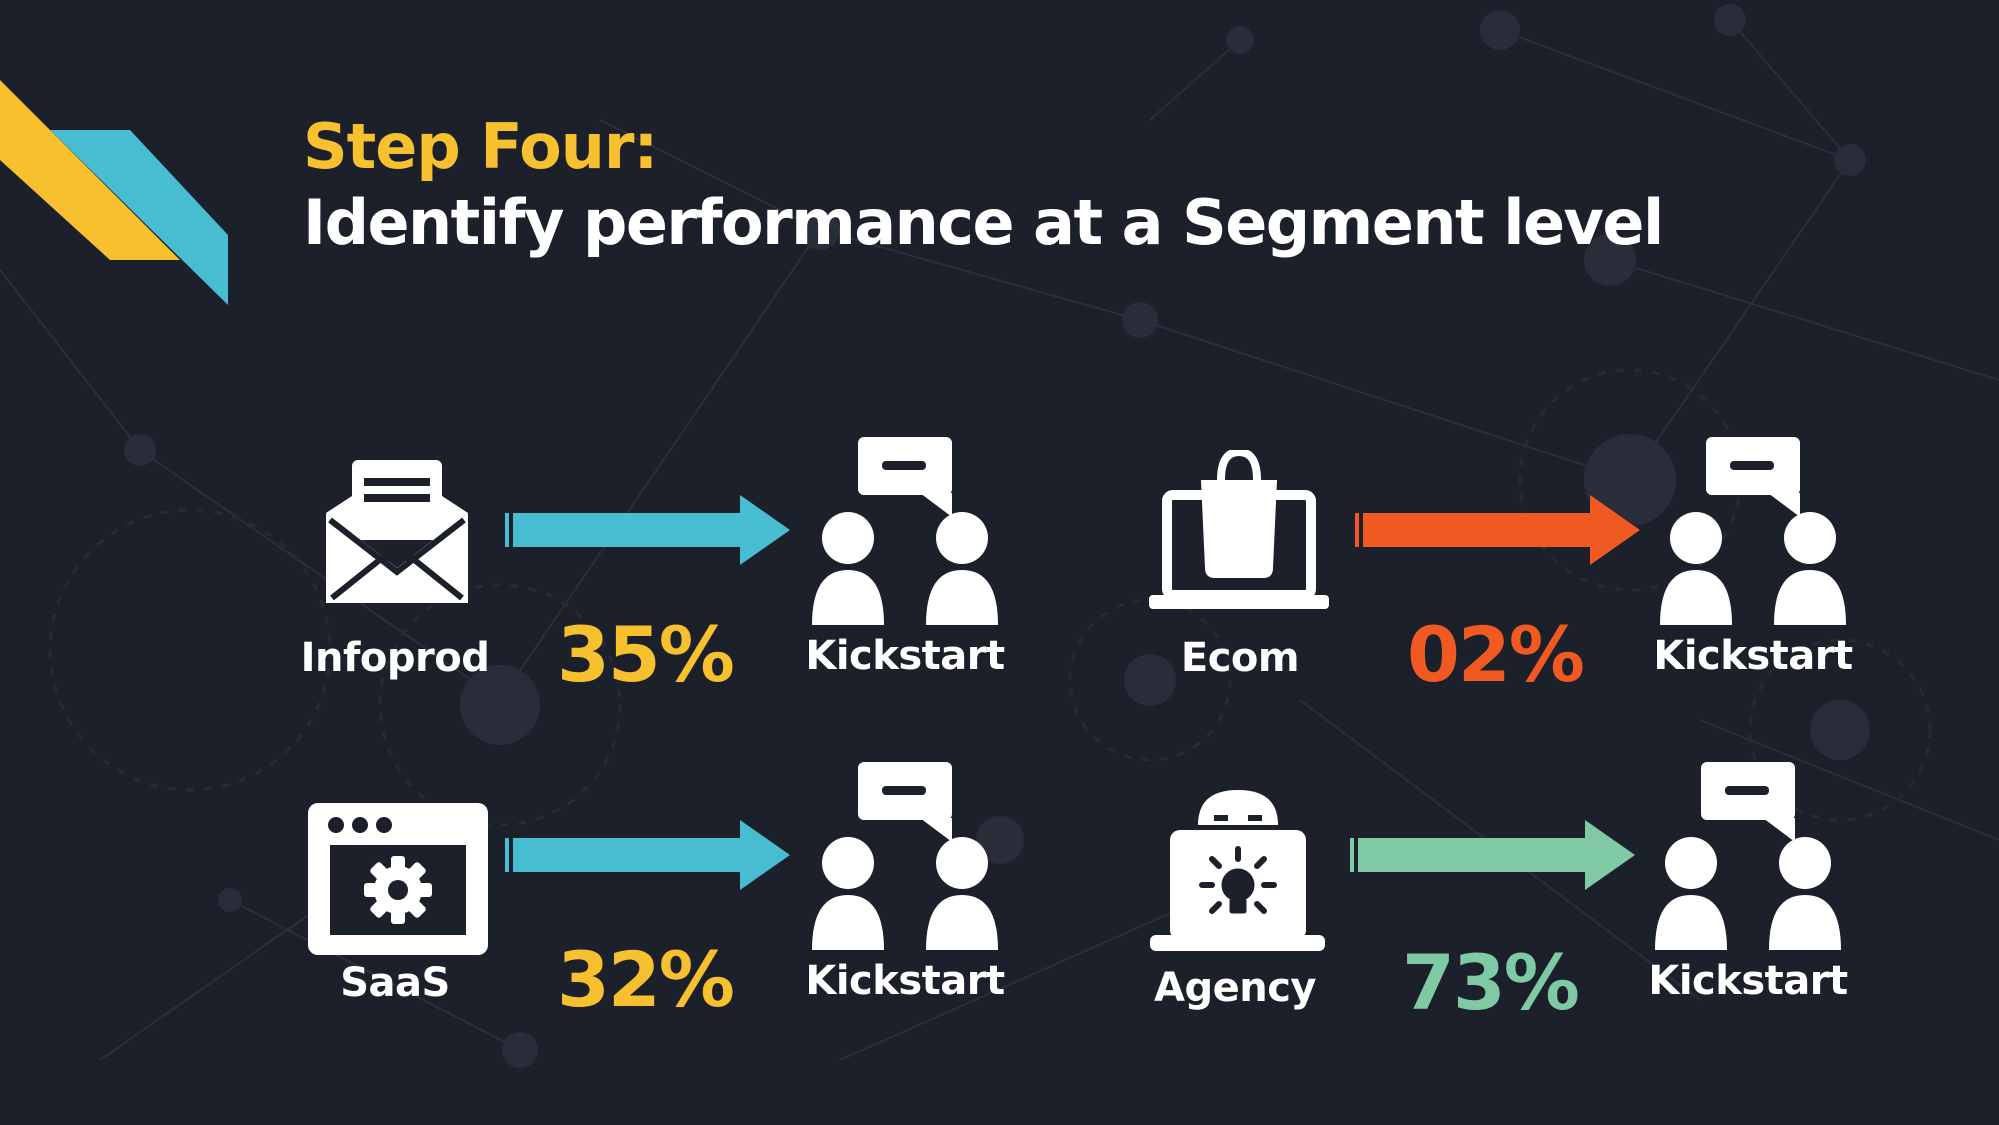 The width and height of the screenshot is (1999, 1125). I want to click on browser-gear-icon, so click(398, 879).